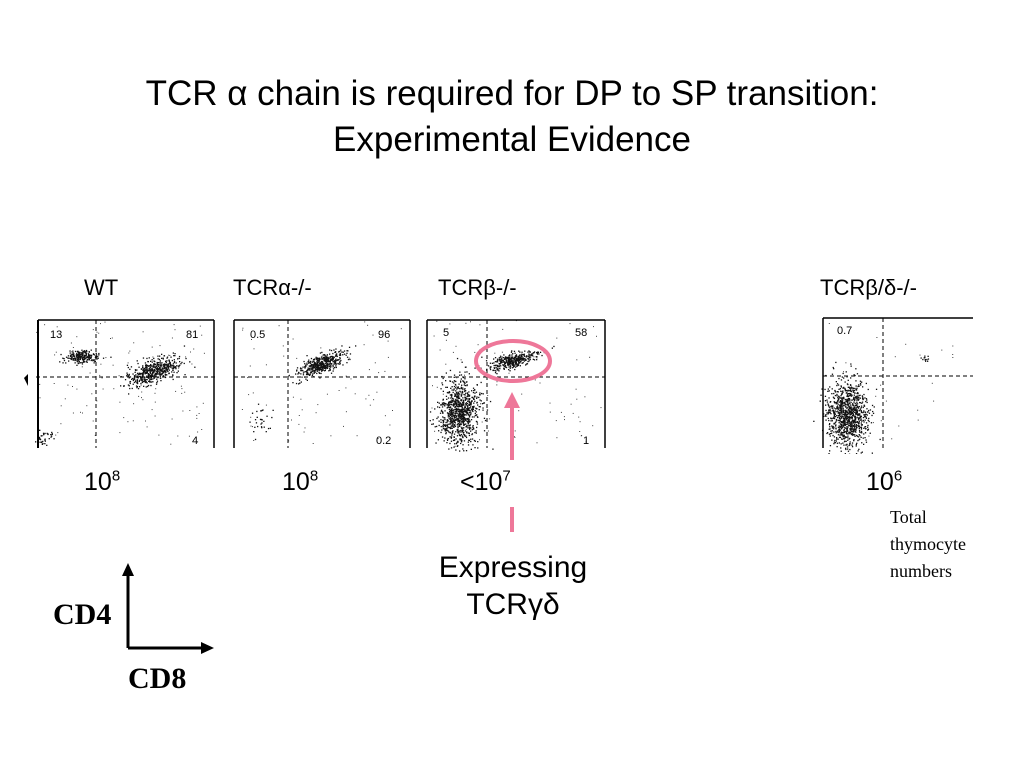  I want to click on cell-count-tcrbd-ko: 106, so click(884, 481).